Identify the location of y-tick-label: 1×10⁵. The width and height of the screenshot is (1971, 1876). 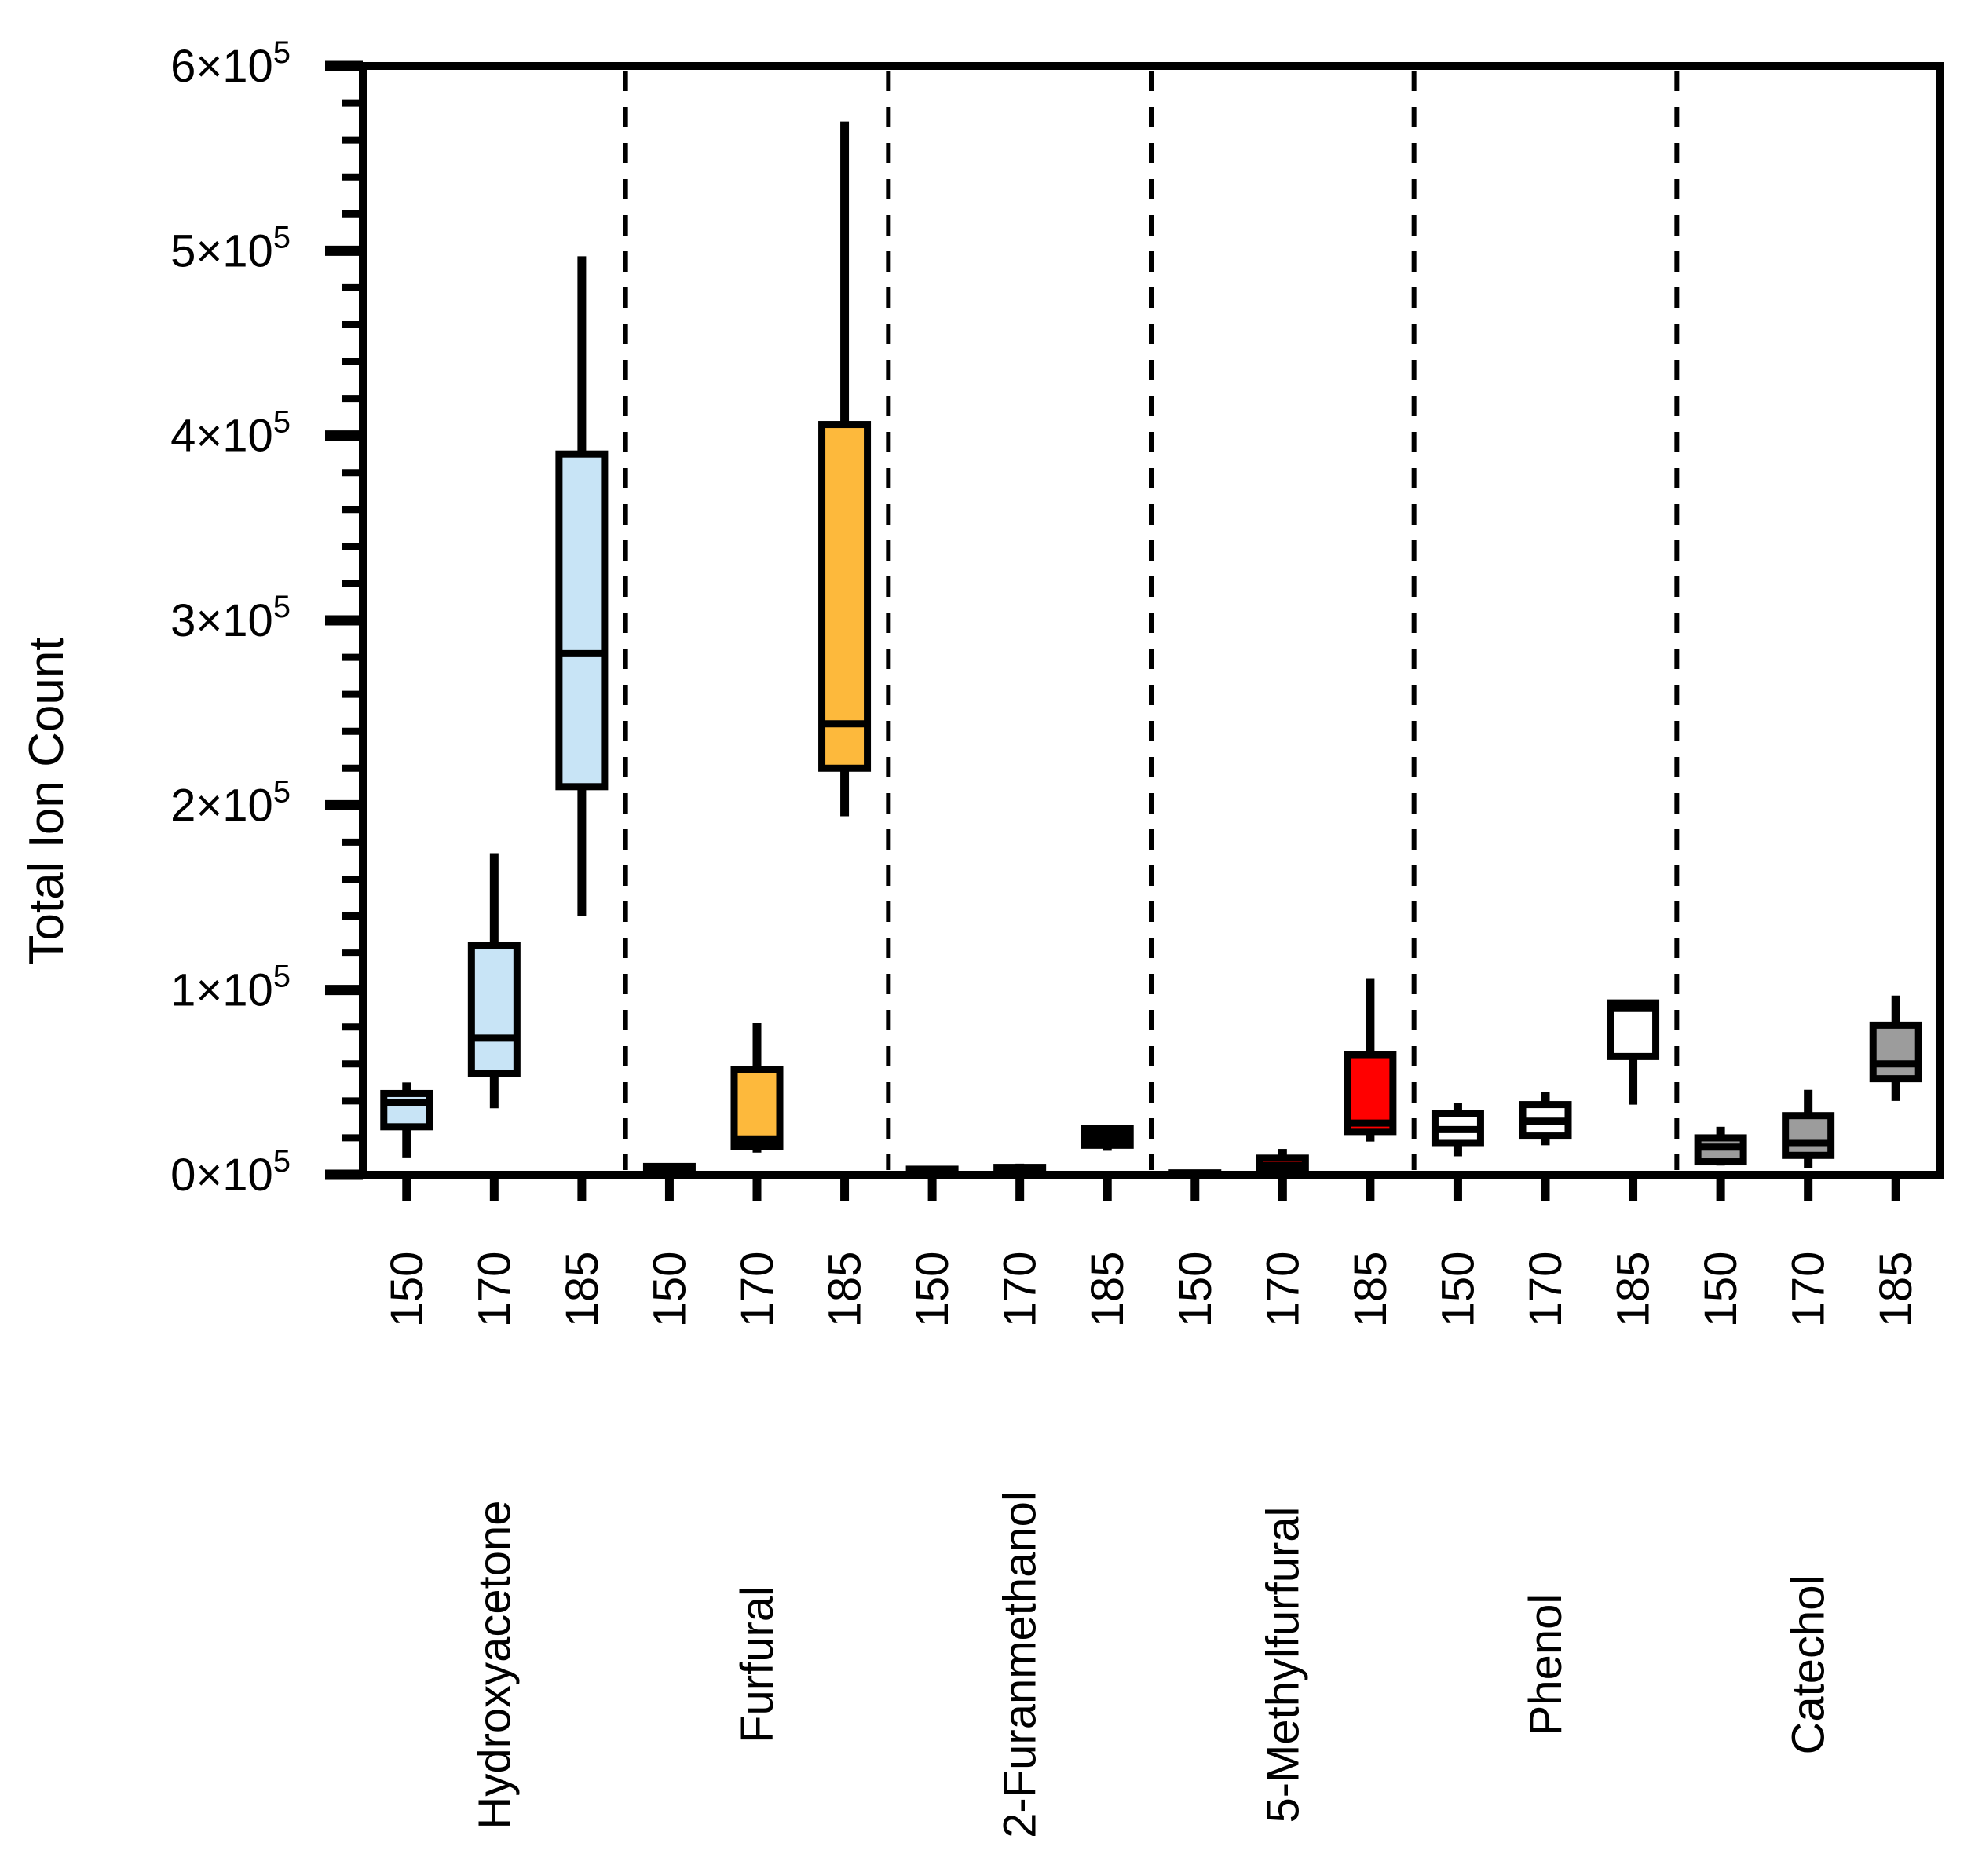
(231, 988).